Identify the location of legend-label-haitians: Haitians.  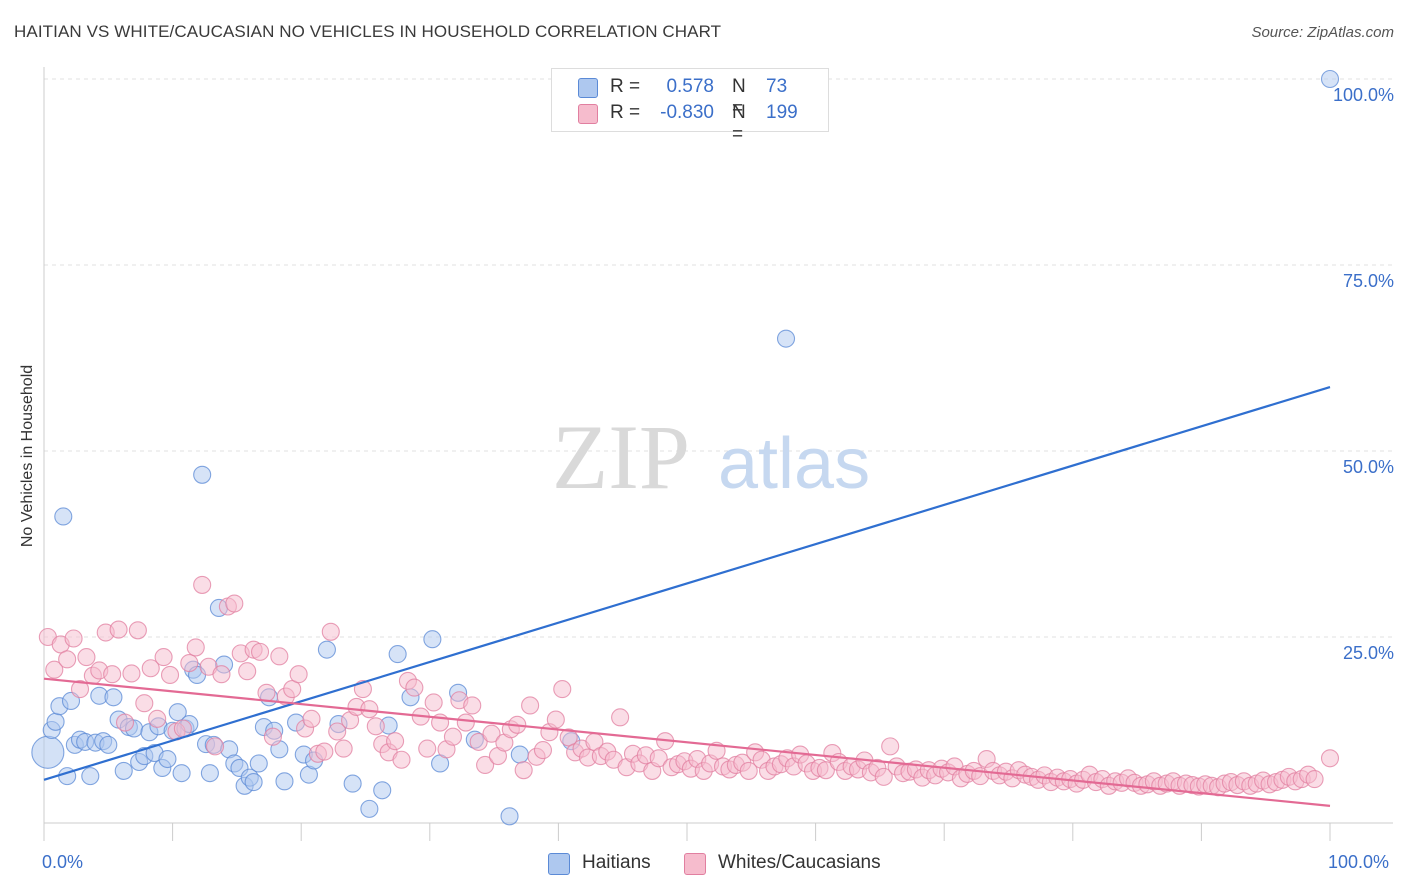
(616, 862).